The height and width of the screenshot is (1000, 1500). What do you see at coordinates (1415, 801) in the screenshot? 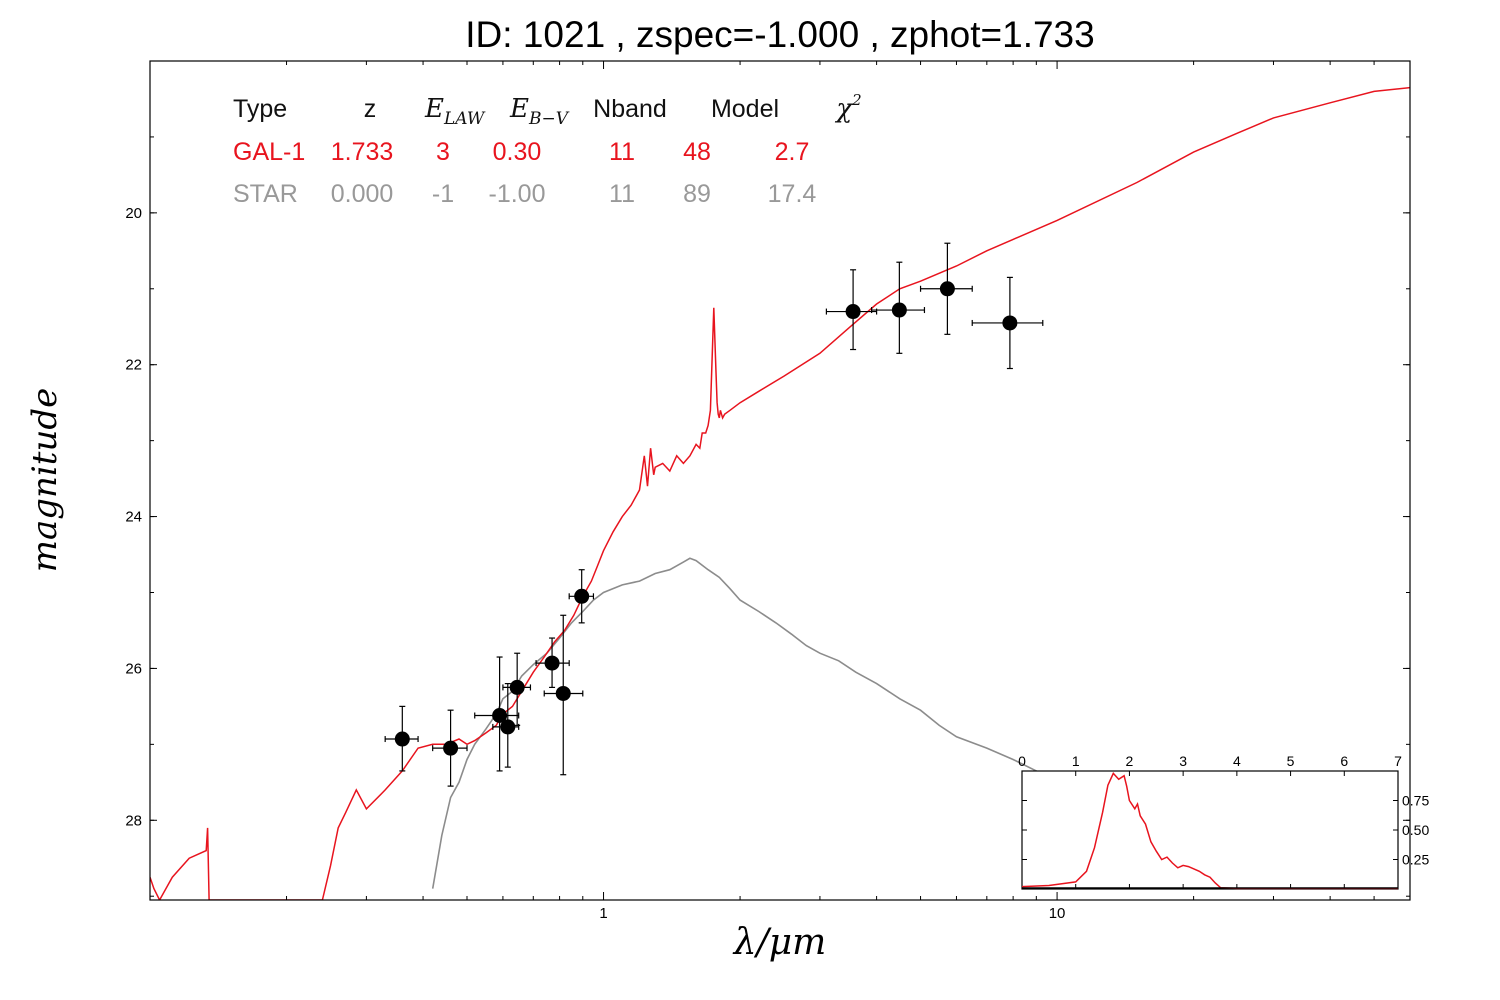
I see `inset-y-tick-label: 0.75` at bounding box center [1415, 801].